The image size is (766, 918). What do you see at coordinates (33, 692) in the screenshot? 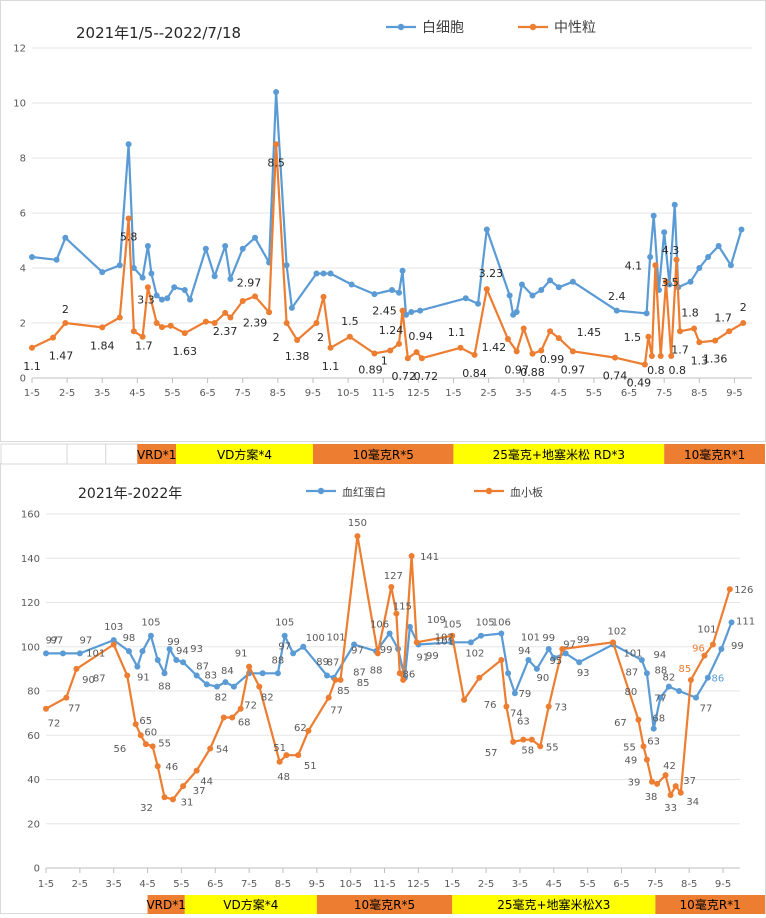
I see `y-tick-label: 80` at bounding box center [33, 692].